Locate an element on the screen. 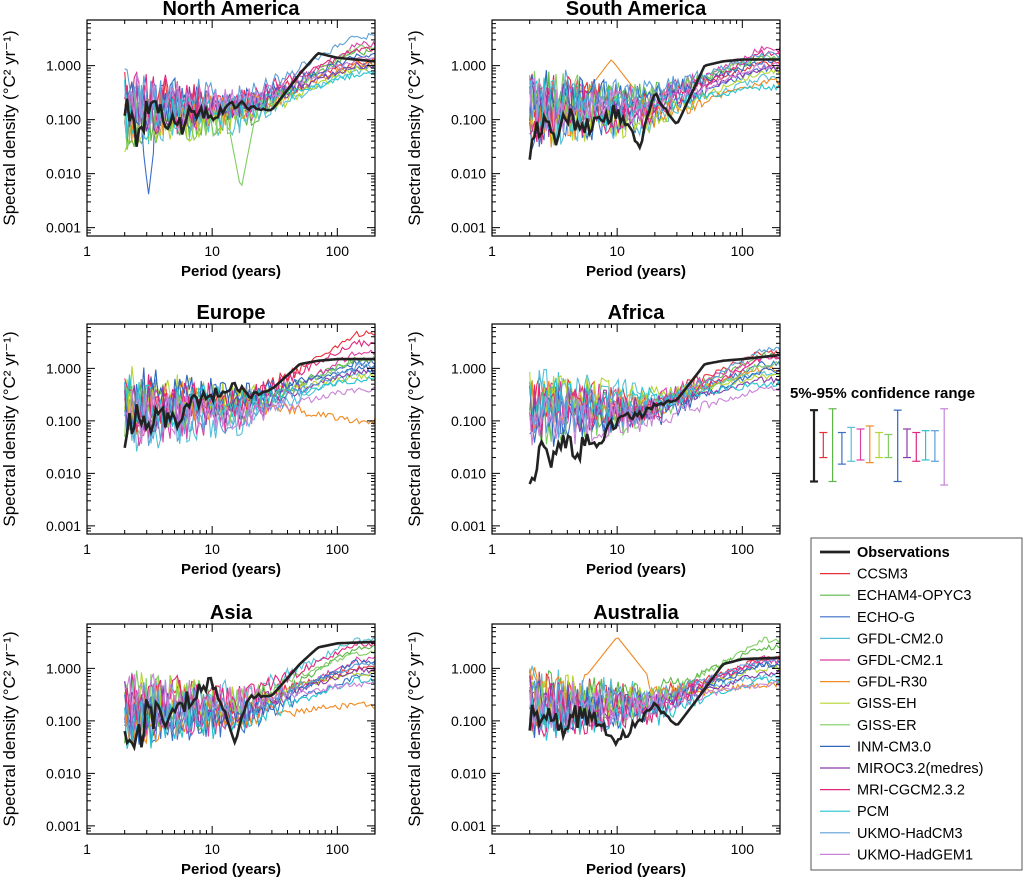  legend-entry-label: GFDL-R30 is located at coordinates (892, 683).